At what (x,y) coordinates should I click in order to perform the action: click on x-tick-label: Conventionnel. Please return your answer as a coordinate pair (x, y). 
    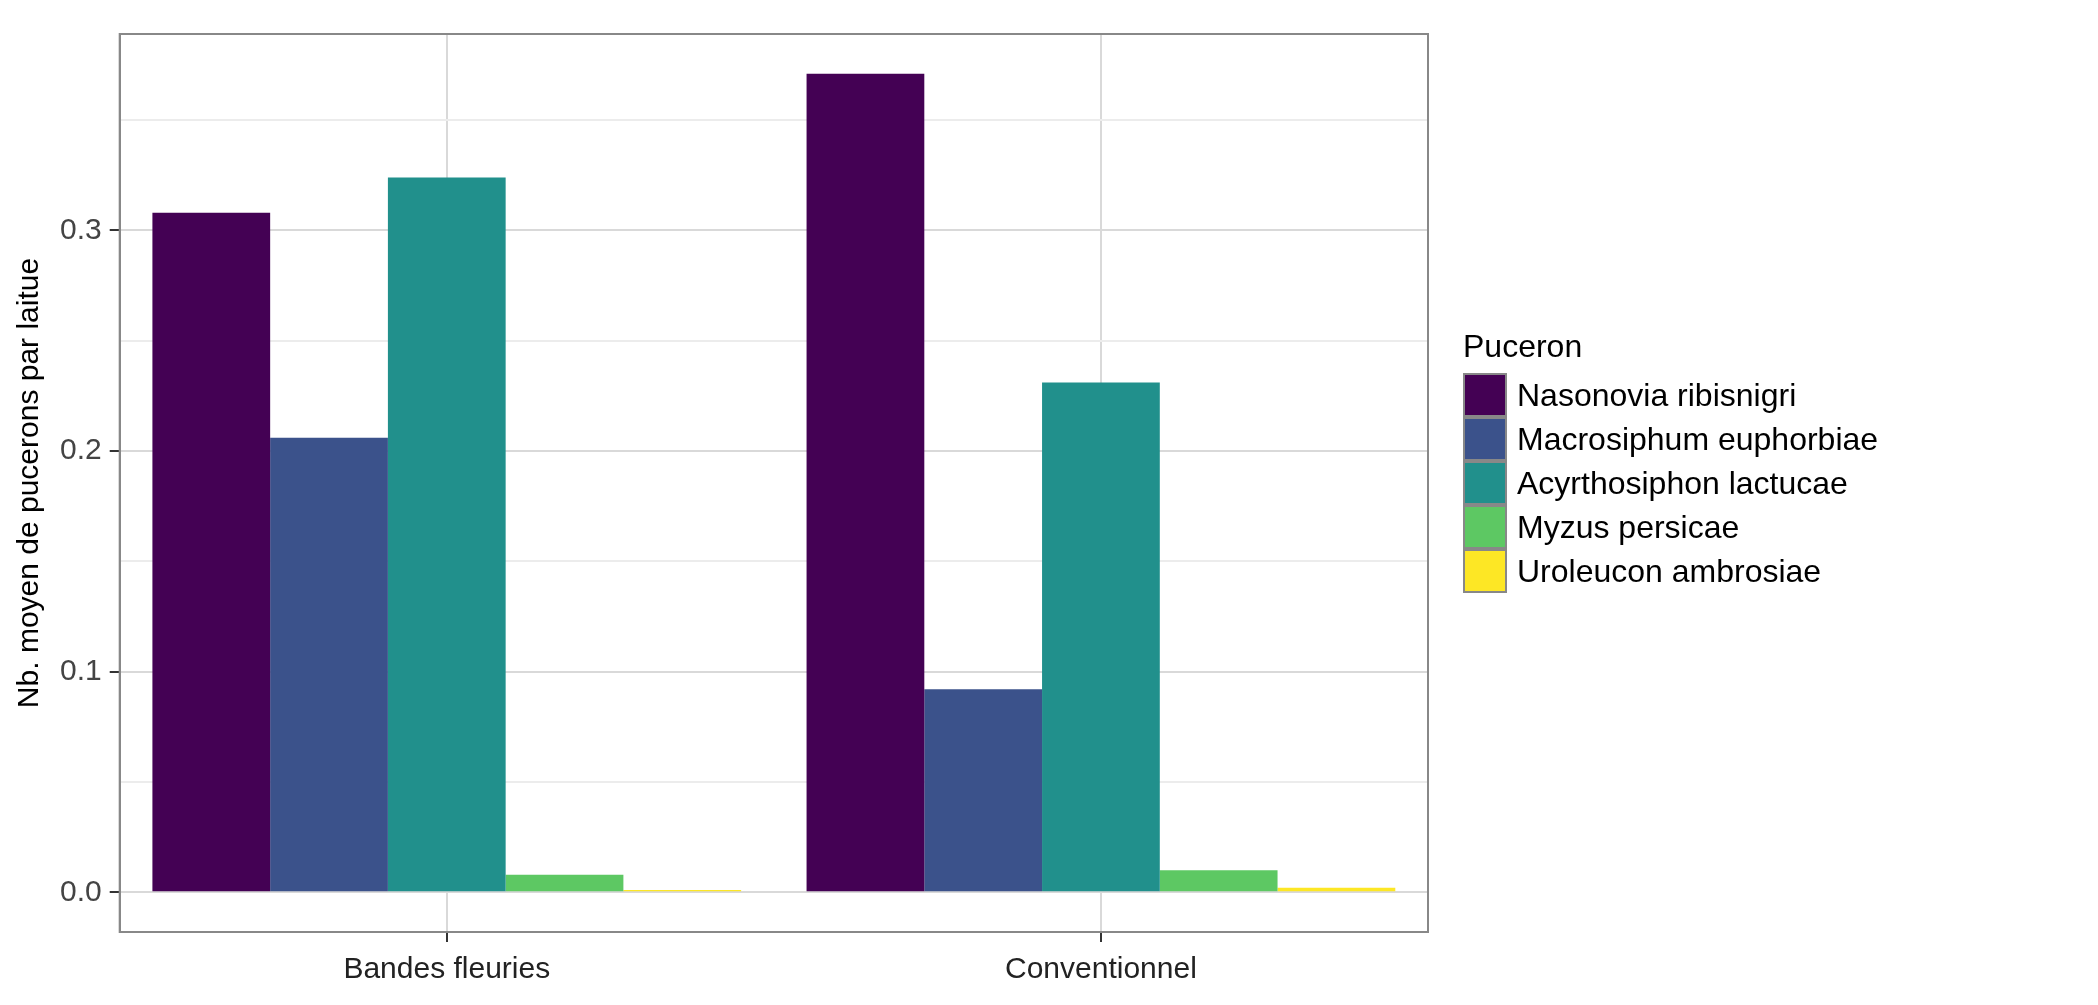
    Looking at the image, I should click on (1101, 968).